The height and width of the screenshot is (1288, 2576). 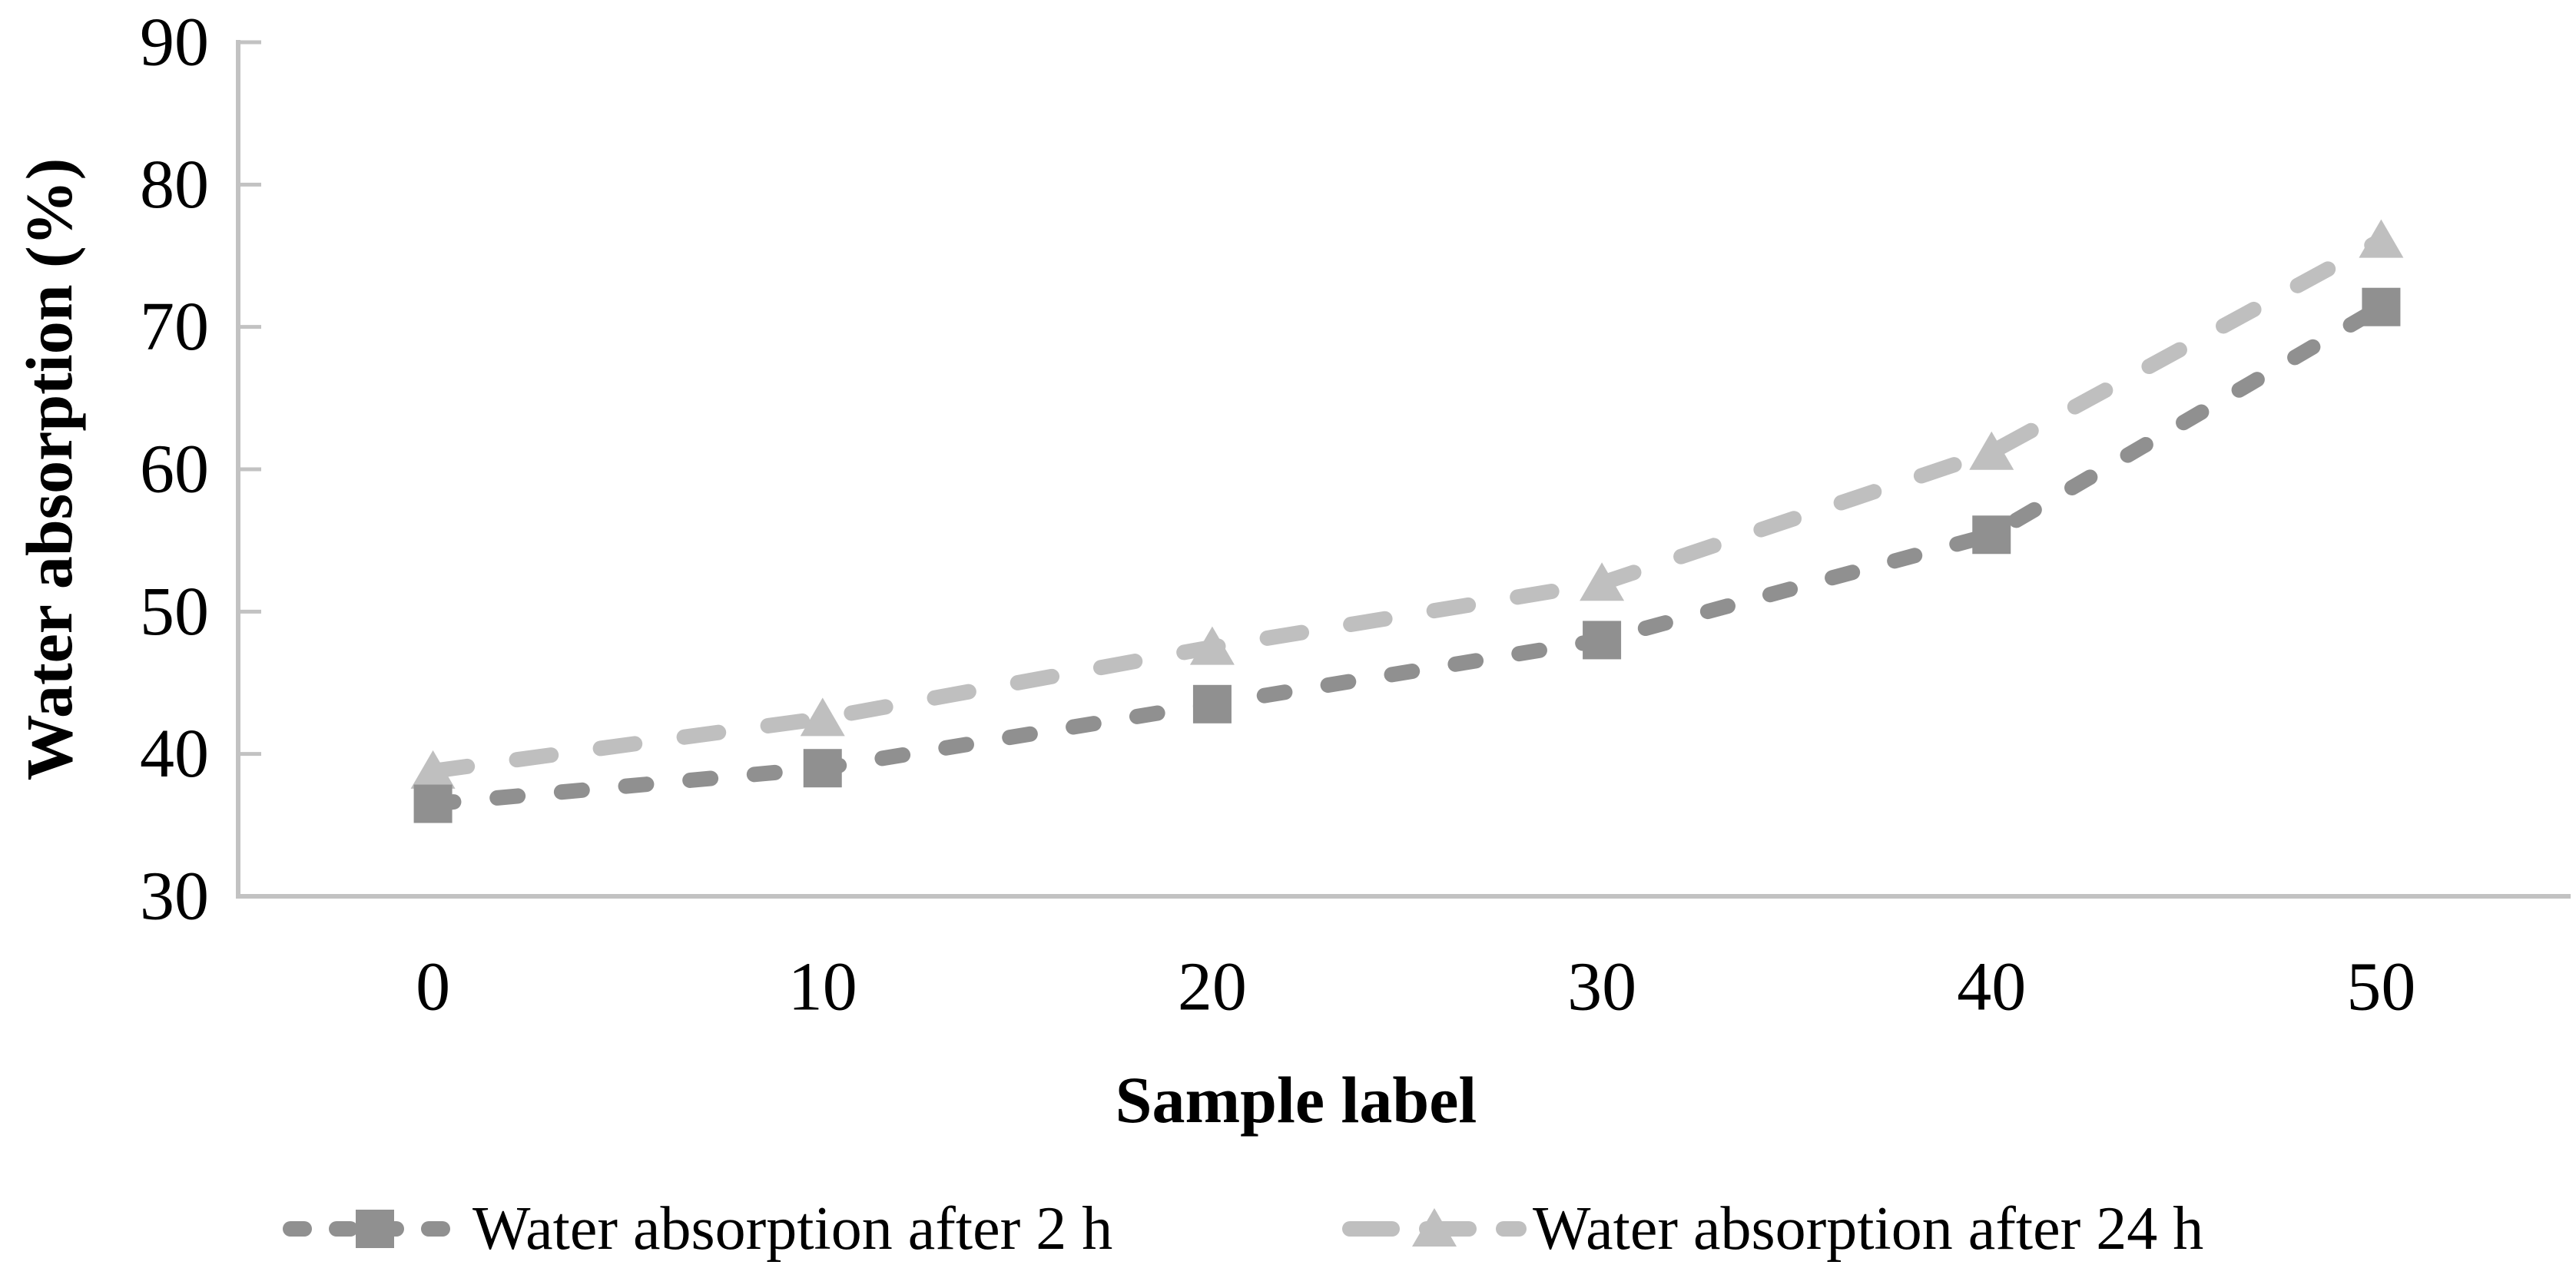 What do you see at coordinates (49, 469) in the screenshot?
I see `y-axis-title: Water absorption (%)` at bounding box center [49, 469].